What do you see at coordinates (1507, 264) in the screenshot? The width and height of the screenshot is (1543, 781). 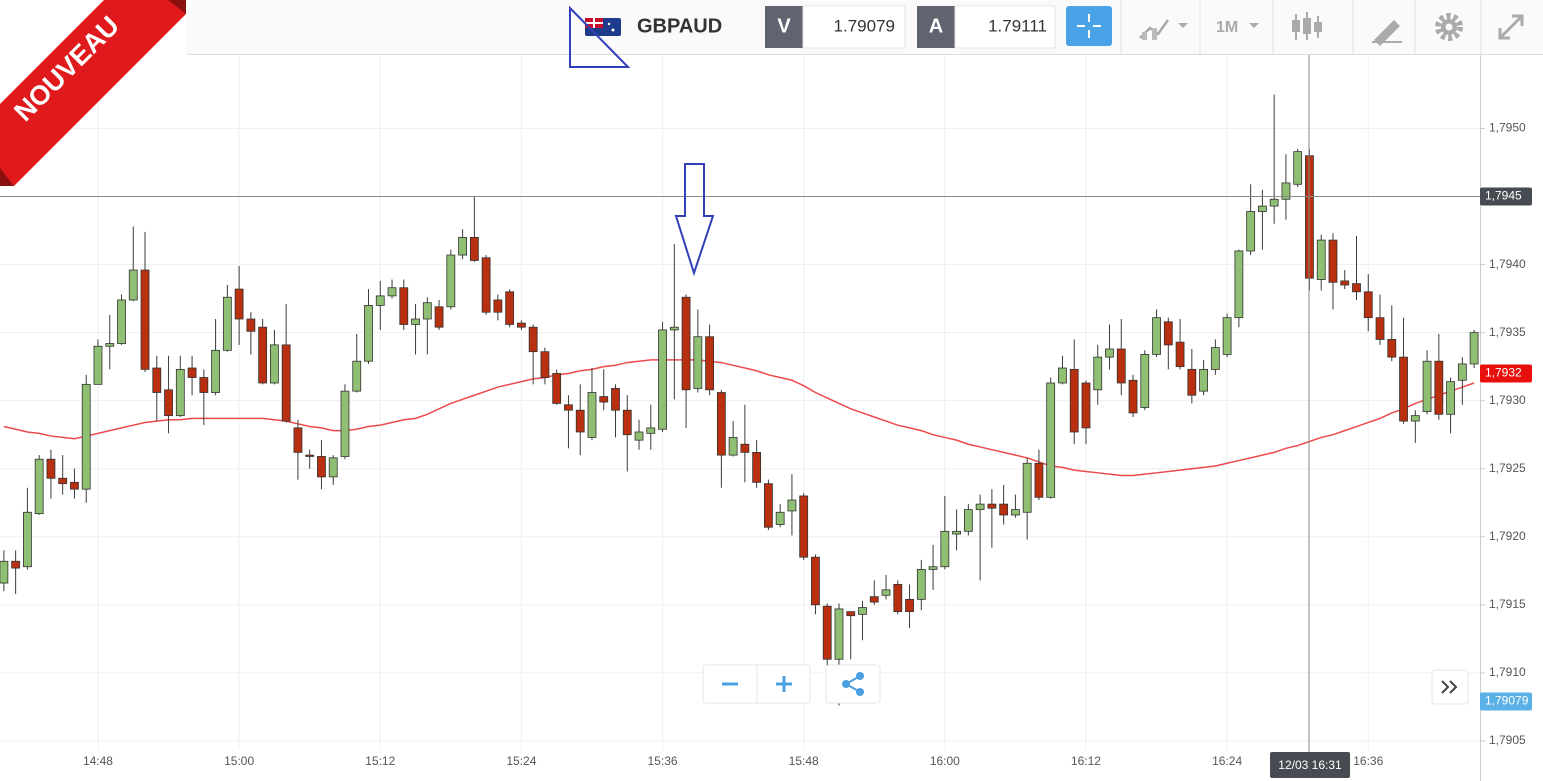 I see `y-tick-label: 1,7940` at bounding box center [1507, 264].